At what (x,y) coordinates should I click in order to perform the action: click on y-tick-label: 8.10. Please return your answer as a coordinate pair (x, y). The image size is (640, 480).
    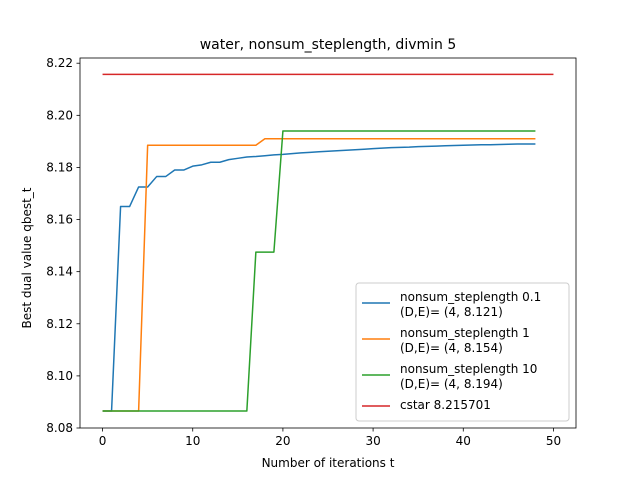
    Looking at the image, I should click on (59, 376).